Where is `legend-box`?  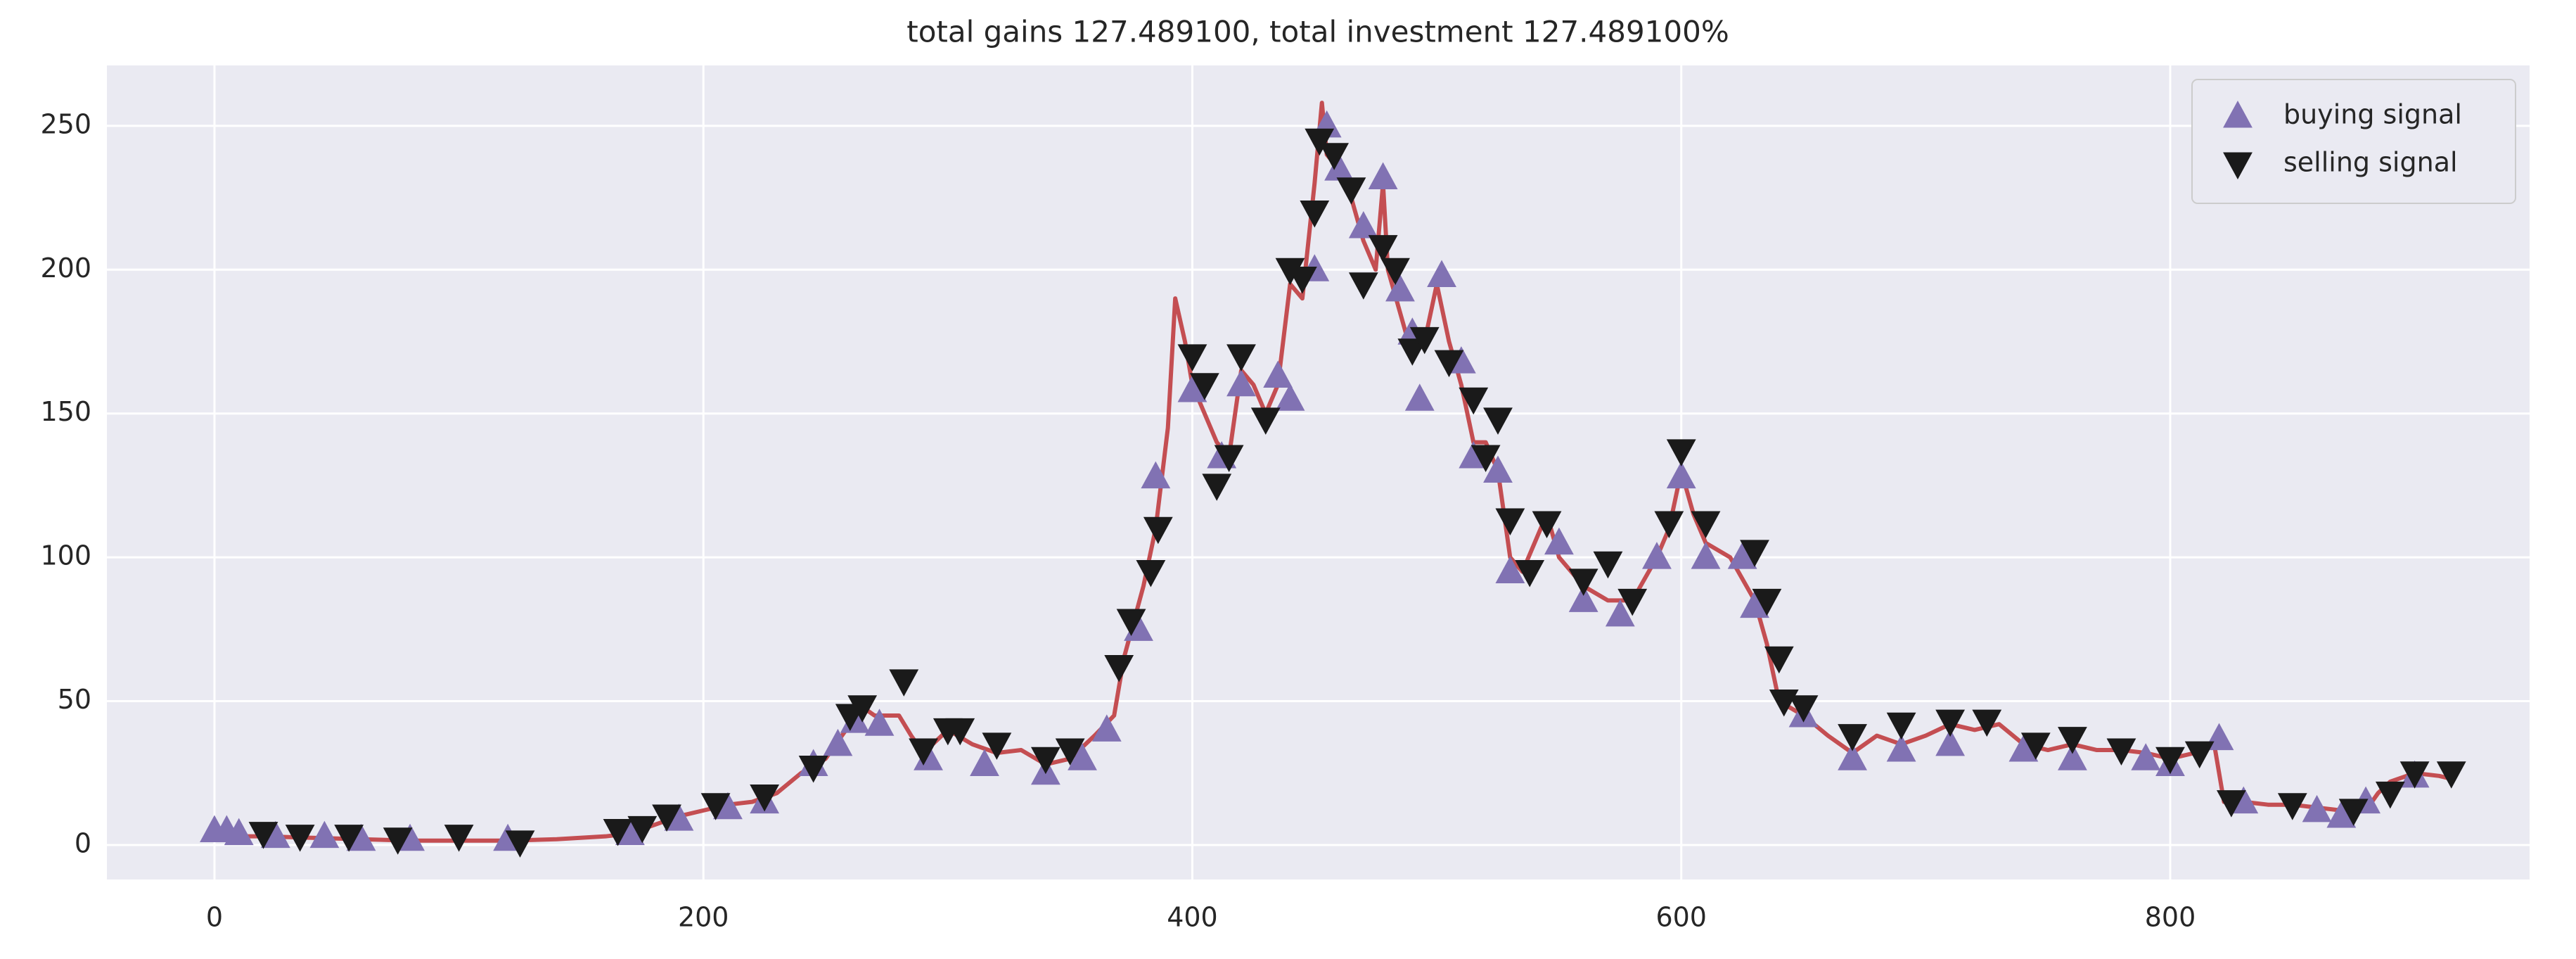 legend-box is located at coordinates (2353, 141).